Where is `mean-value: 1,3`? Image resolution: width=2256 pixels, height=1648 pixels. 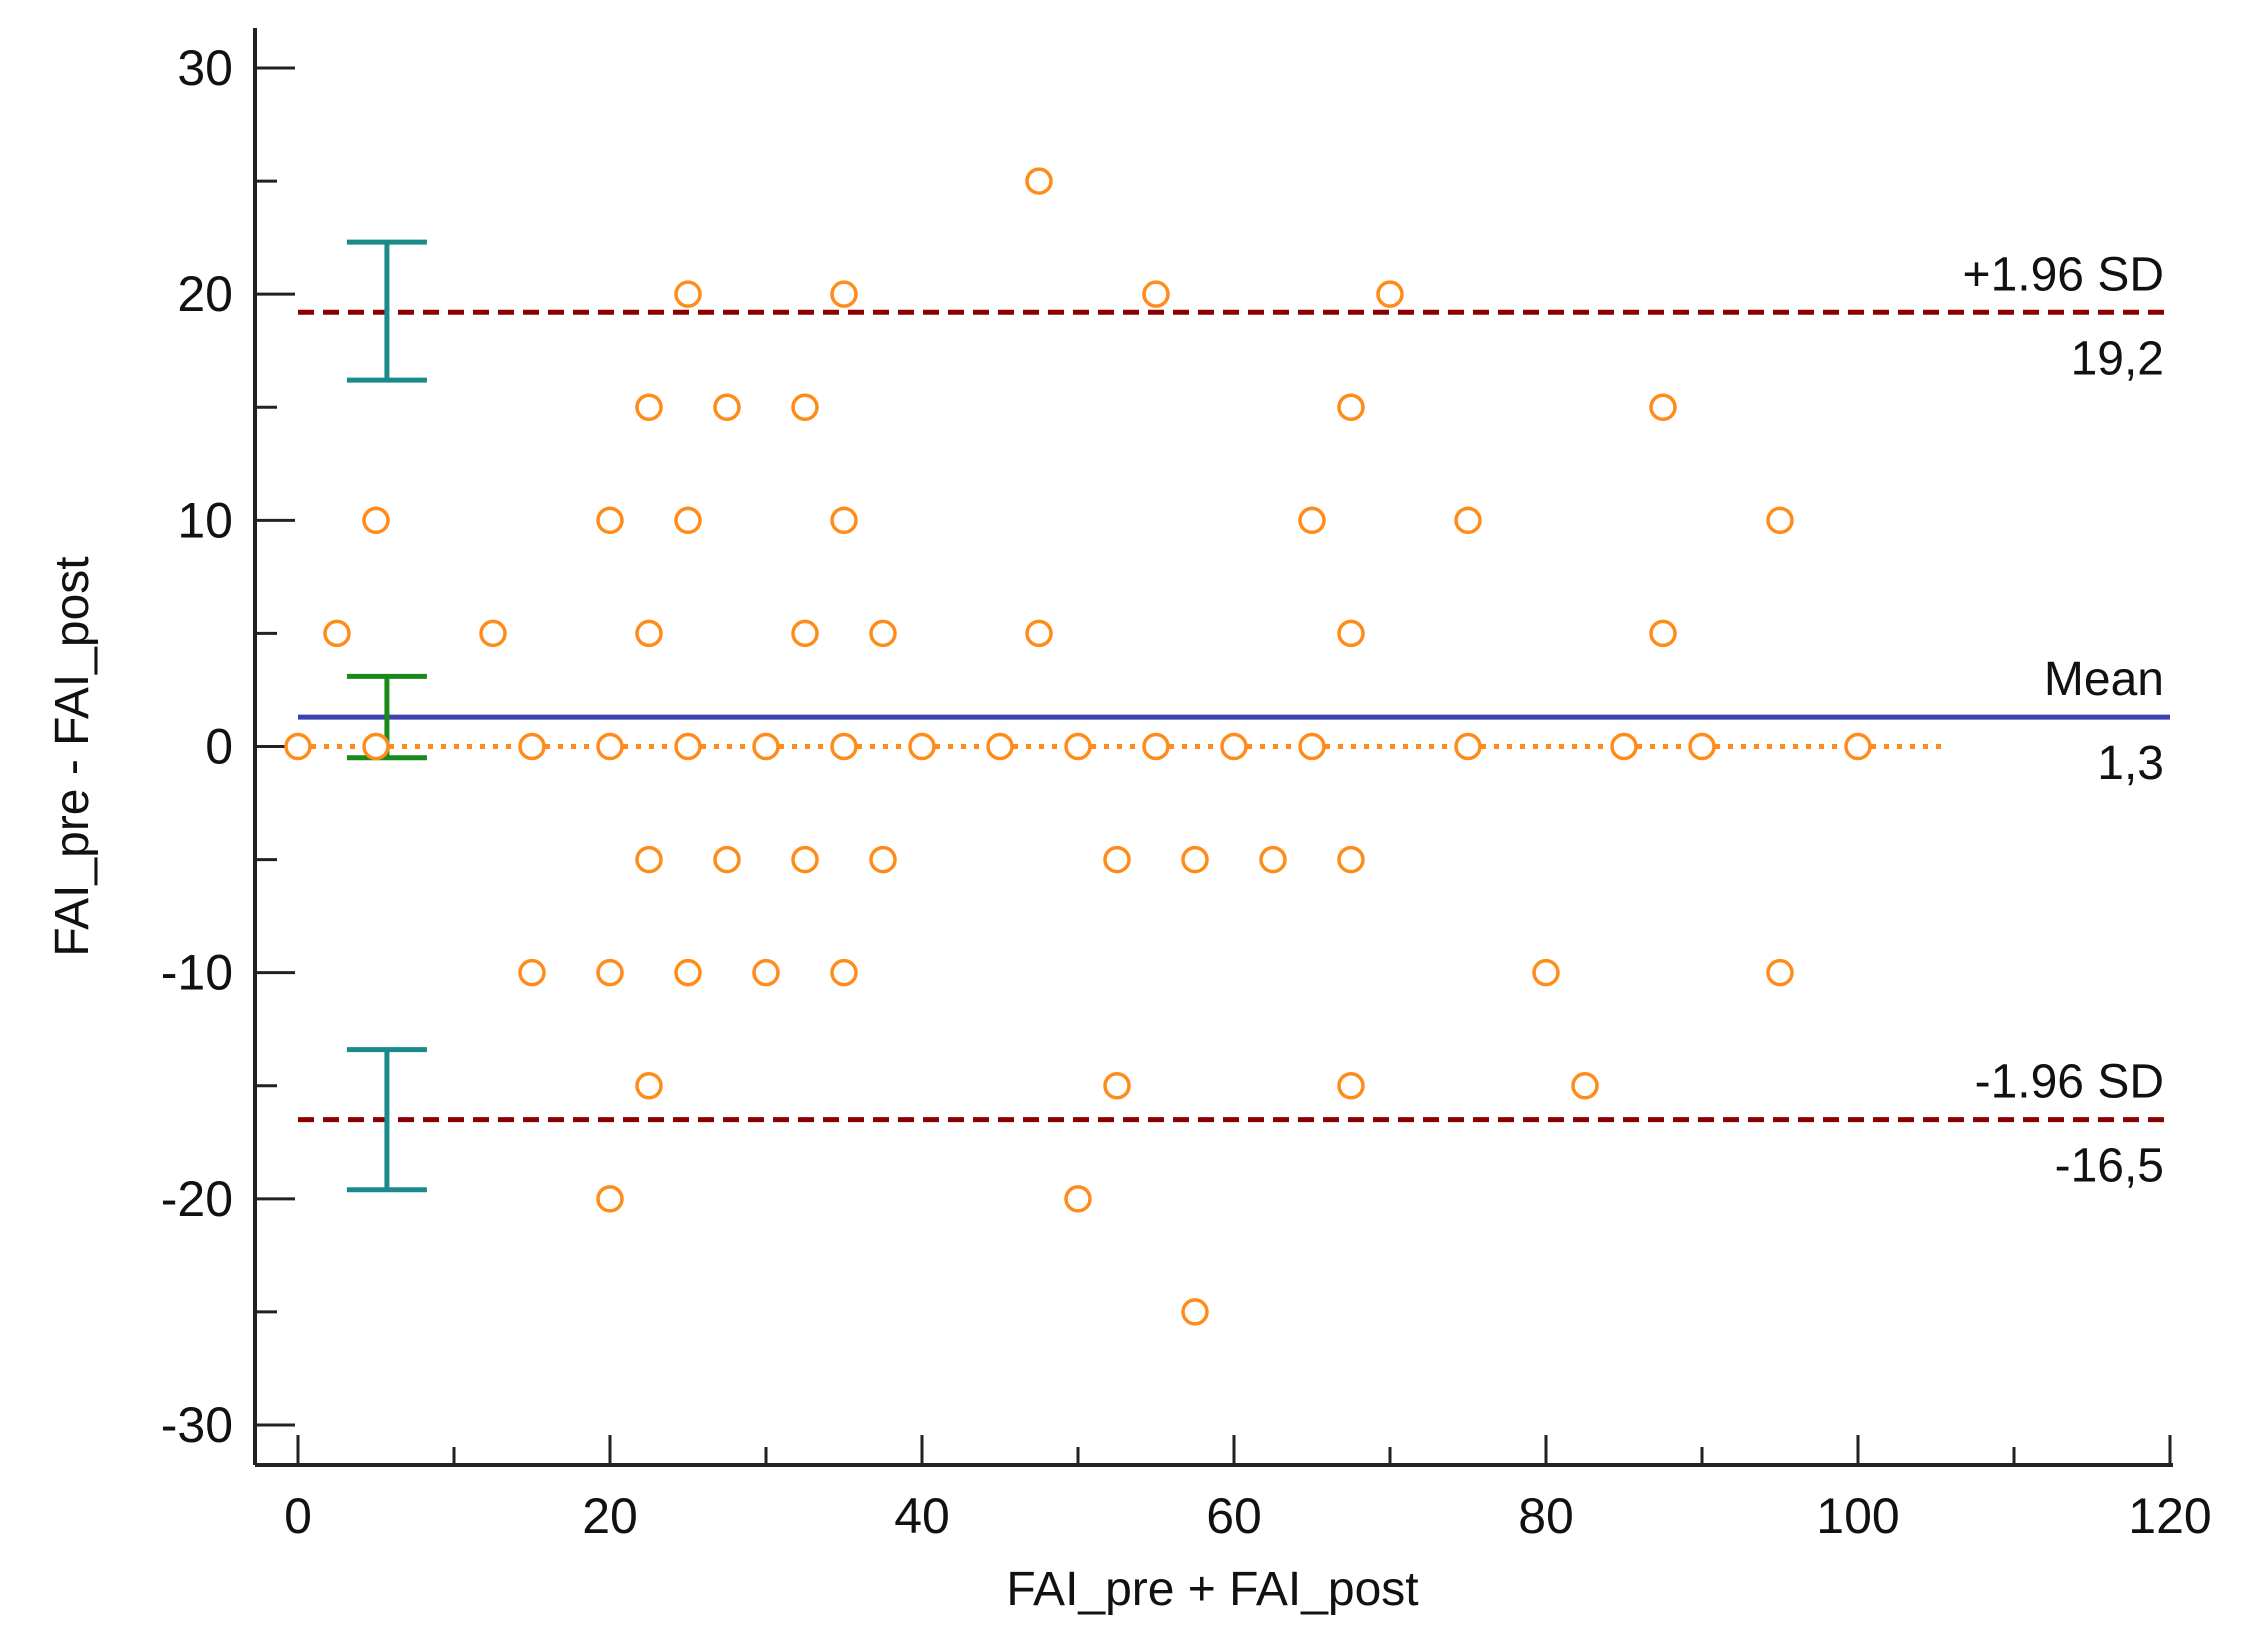 mean-value: 1,3 is located at coordinates (2130, 763).